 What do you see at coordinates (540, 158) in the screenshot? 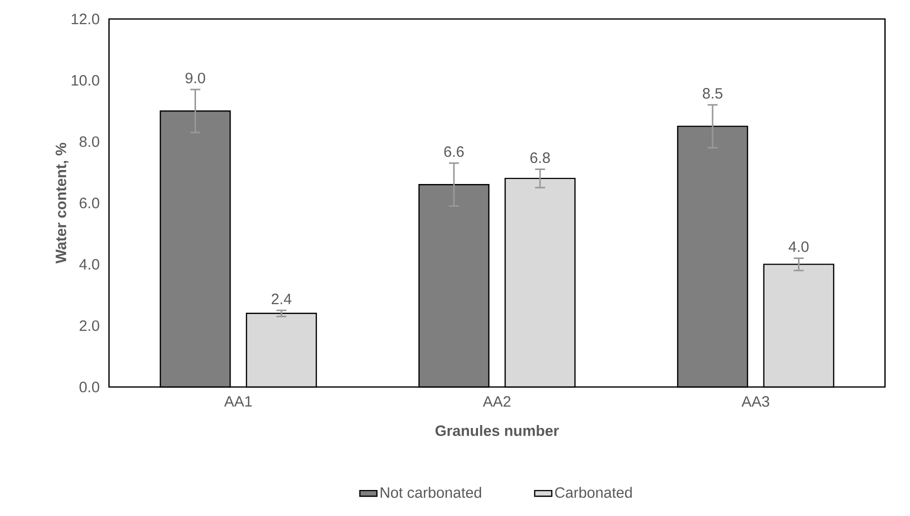
I see `data-label: 6.8` at bounding box center [540, 158].